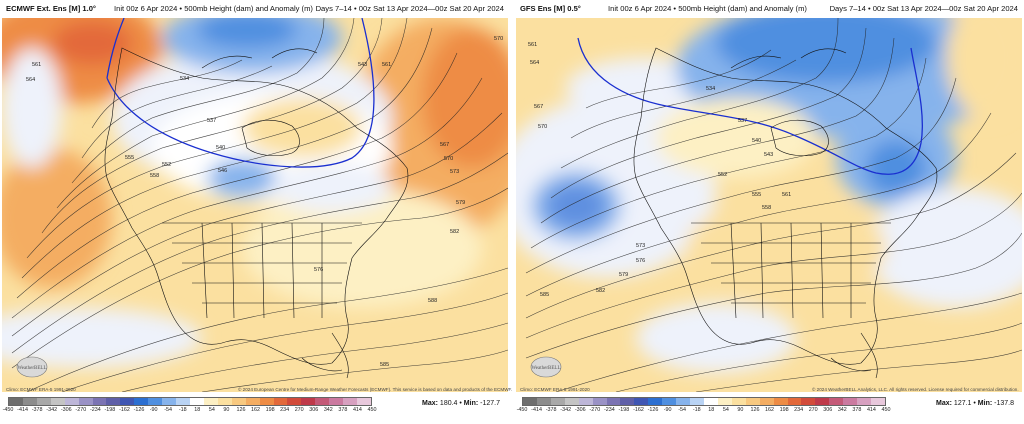  Describe the element at coordinates (756, 141) in the screenshot. I see `contour-label: 540` at that location.